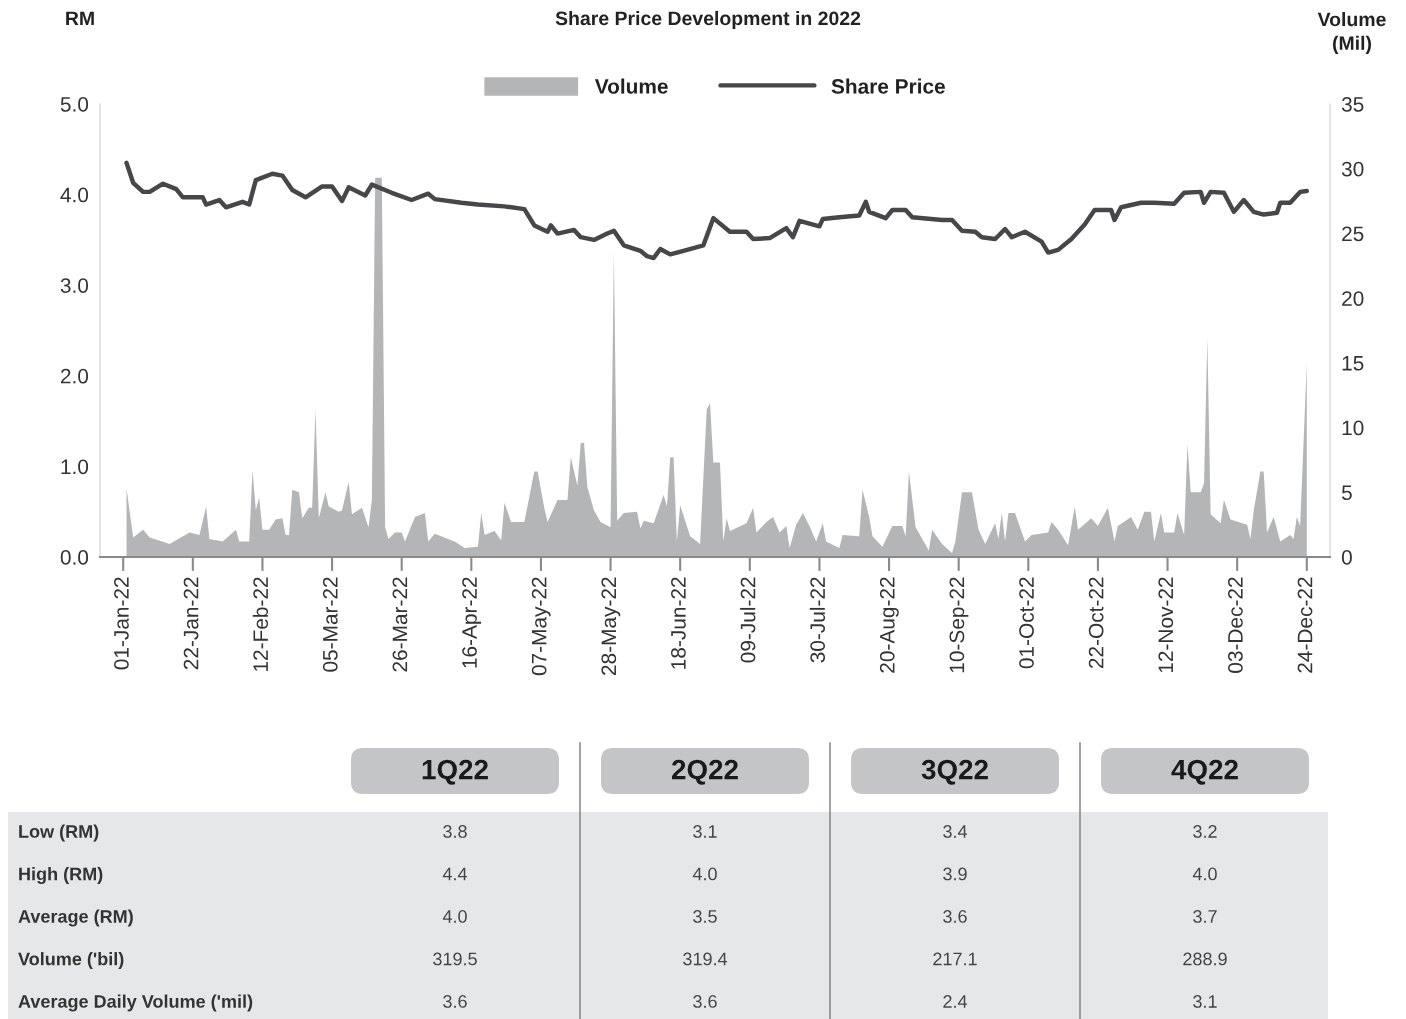 Image resolution: width=1406 pixels, height=1019 pixels. Describe the element at coordinates (61, 875) in the screenshot. I see `category-label: High (RM)` at that location.